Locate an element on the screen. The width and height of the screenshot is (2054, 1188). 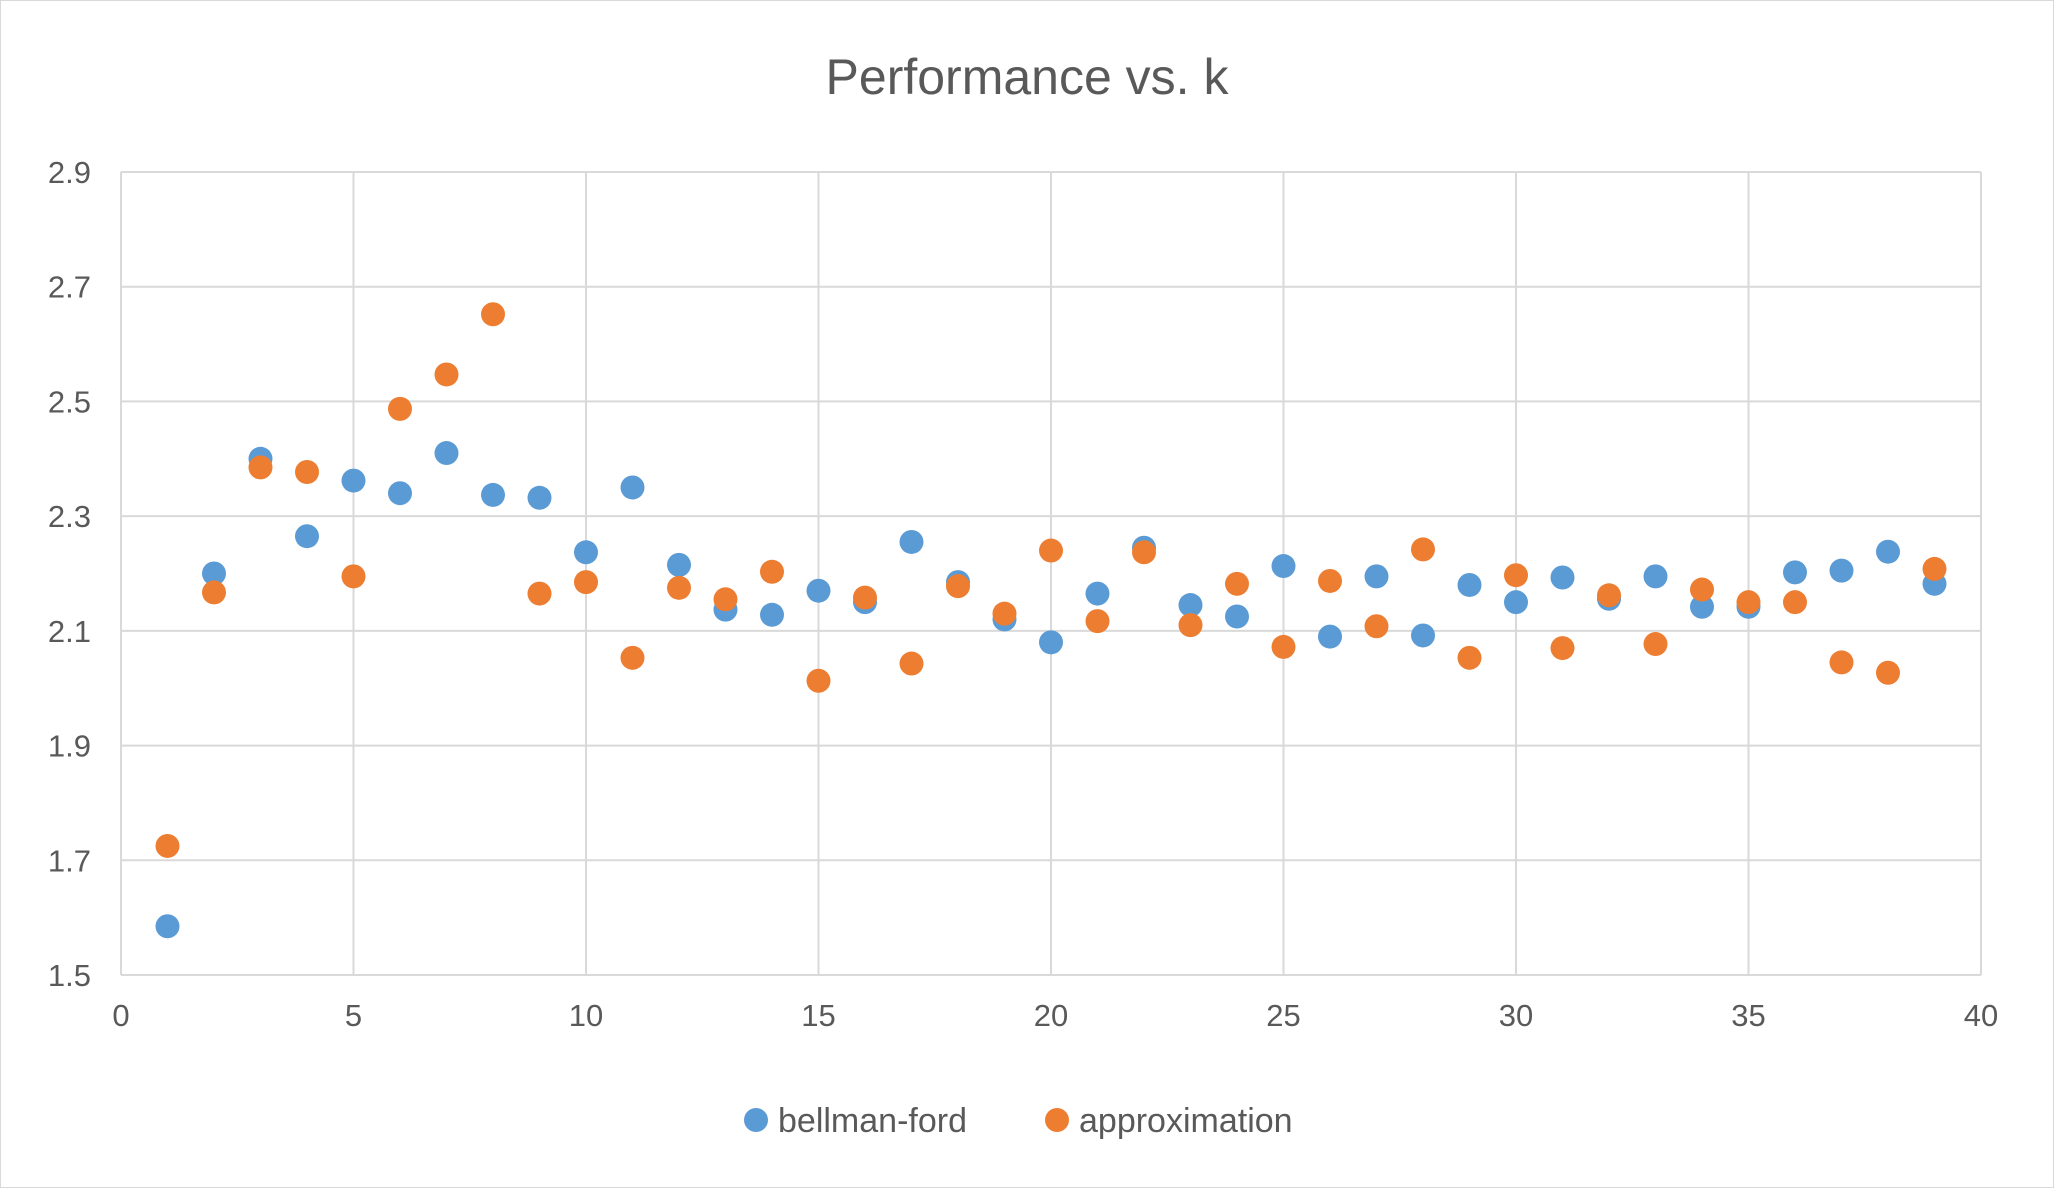
legend-label: bellman-ford is located at coordinates (872, 1121).